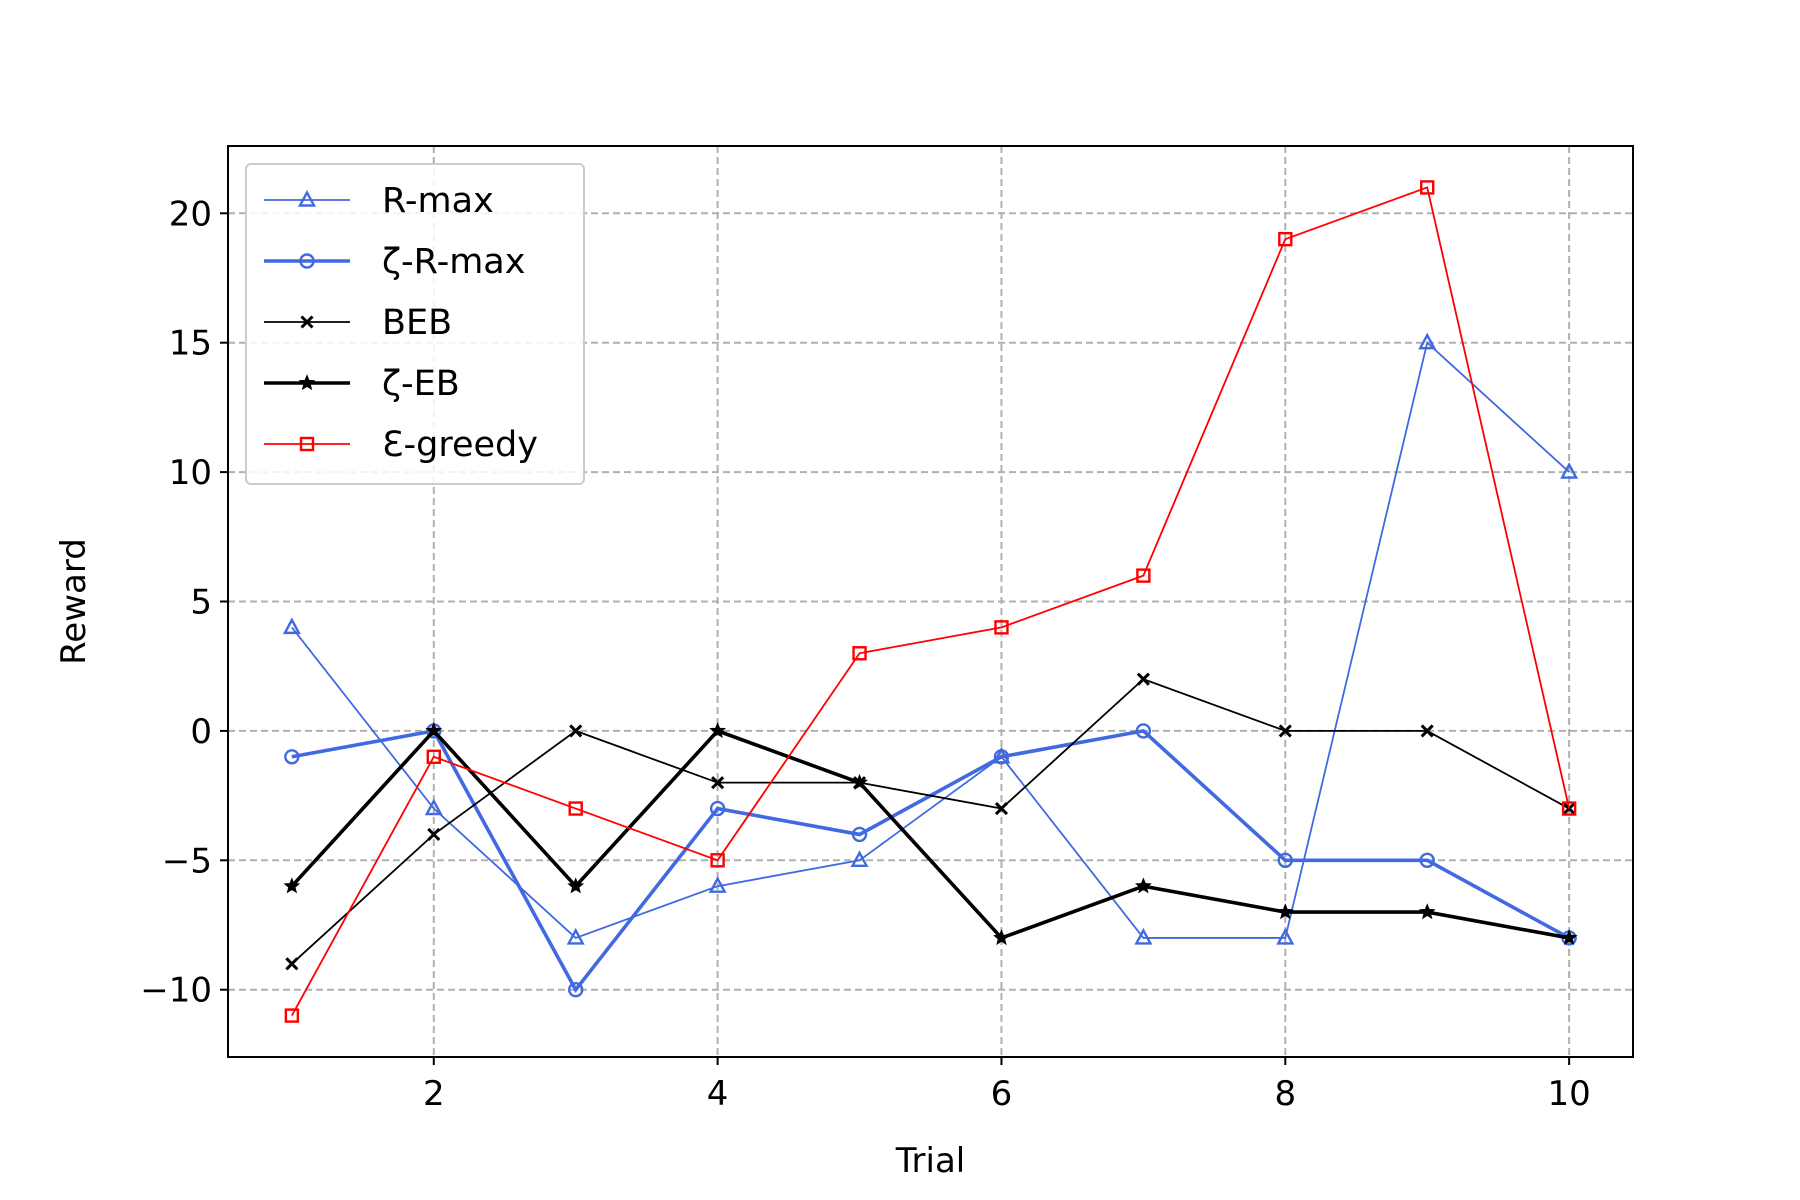 This screenshot has width=1800, height=1200. I want to click on legend-label: Ɛ-greedy, so click(460, 445).